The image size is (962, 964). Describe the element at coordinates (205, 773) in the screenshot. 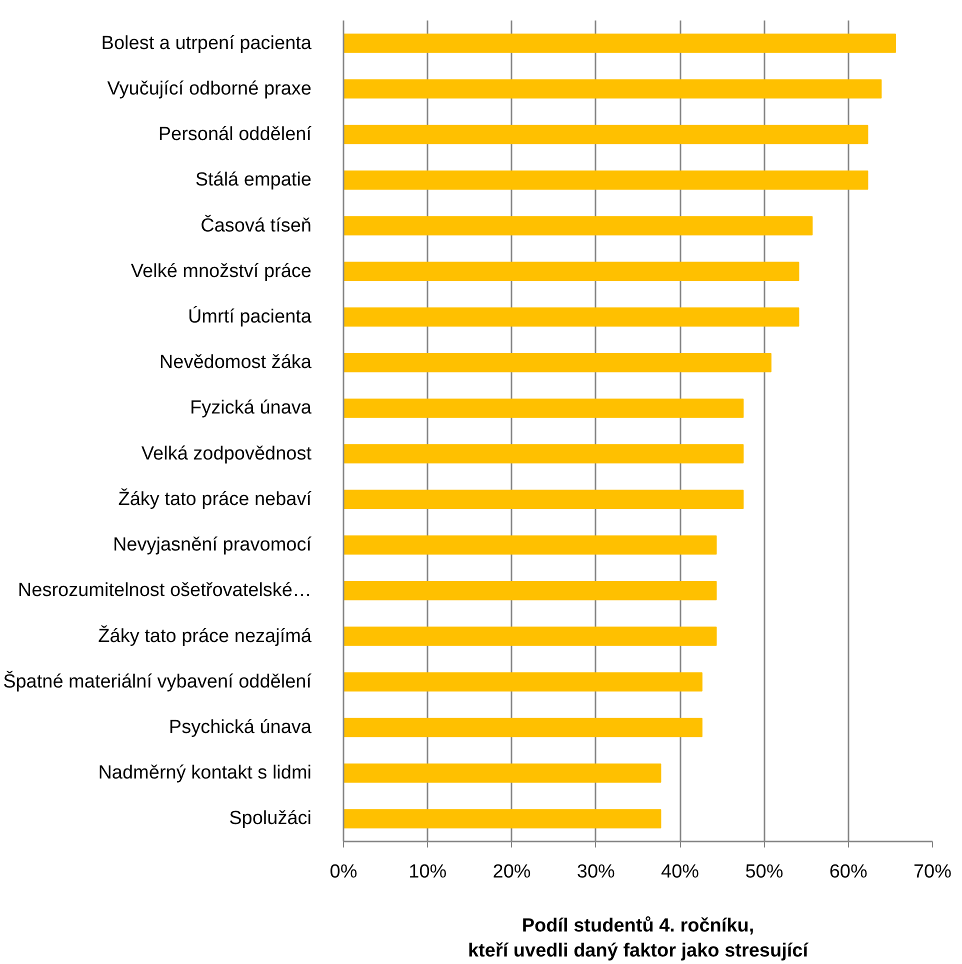

I see `y-tick-label: Nadměrný kontakt s lidmi` at that location.